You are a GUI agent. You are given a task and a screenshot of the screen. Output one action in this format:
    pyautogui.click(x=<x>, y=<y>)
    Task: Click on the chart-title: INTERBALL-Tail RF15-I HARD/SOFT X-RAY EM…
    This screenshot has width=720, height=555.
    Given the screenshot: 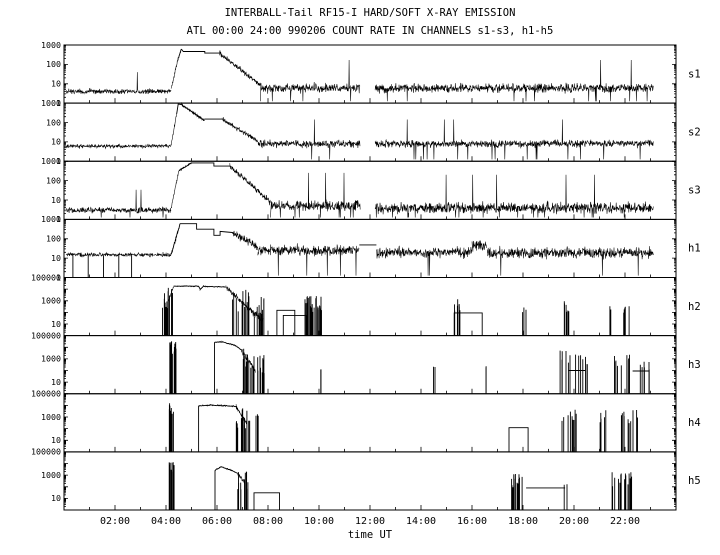 What is the action you would take?
    pyautogui.click(x=370, y=13)
    